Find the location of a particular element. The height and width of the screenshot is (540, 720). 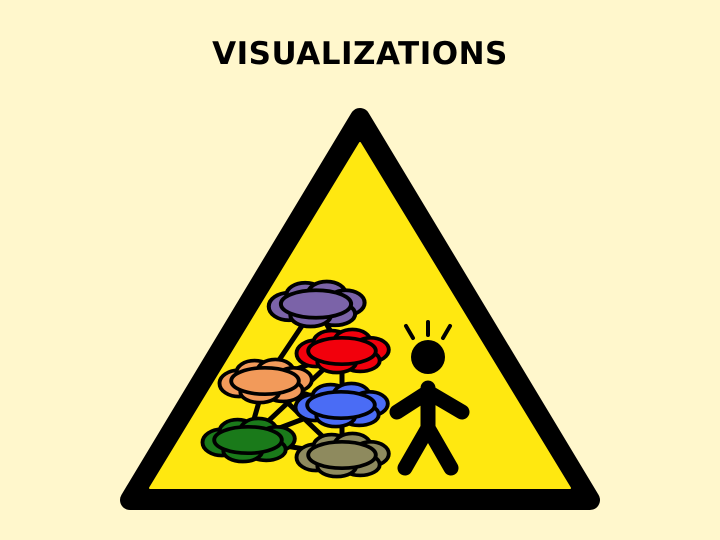

alert-lines is located at coordinates (428, 330).